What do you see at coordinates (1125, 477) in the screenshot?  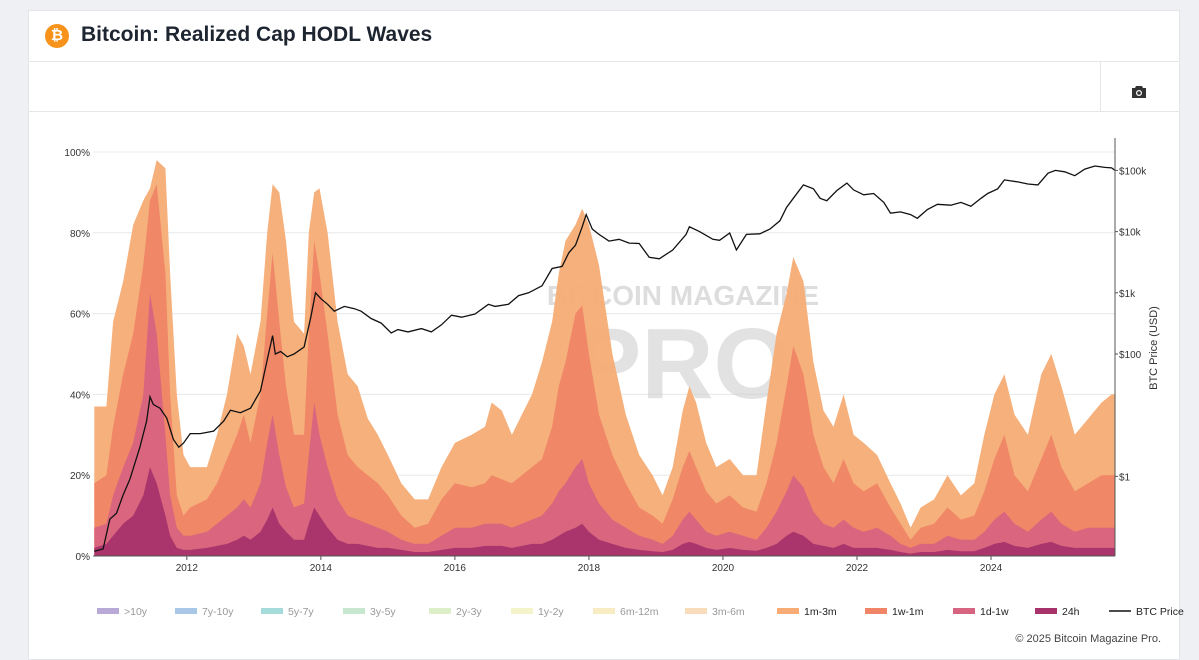 I see `y-right-tick-label: $1` at bounding box center [1125, 477].